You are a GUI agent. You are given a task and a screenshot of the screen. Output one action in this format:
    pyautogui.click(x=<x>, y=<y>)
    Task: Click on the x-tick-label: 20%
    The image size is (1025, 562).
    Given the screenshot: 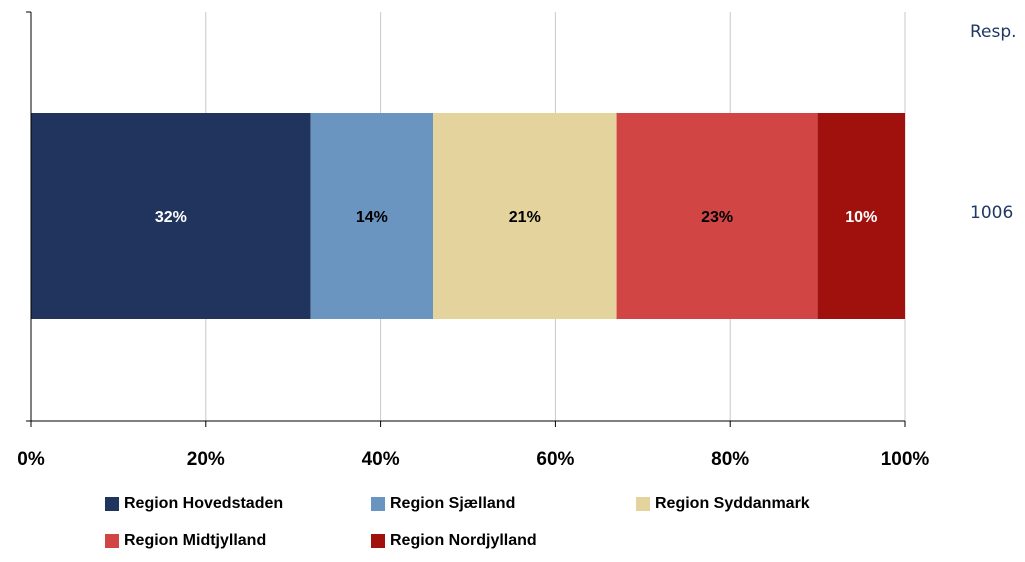 What is the action you would take?
    pyautogui.click(x=206, y=459)
    